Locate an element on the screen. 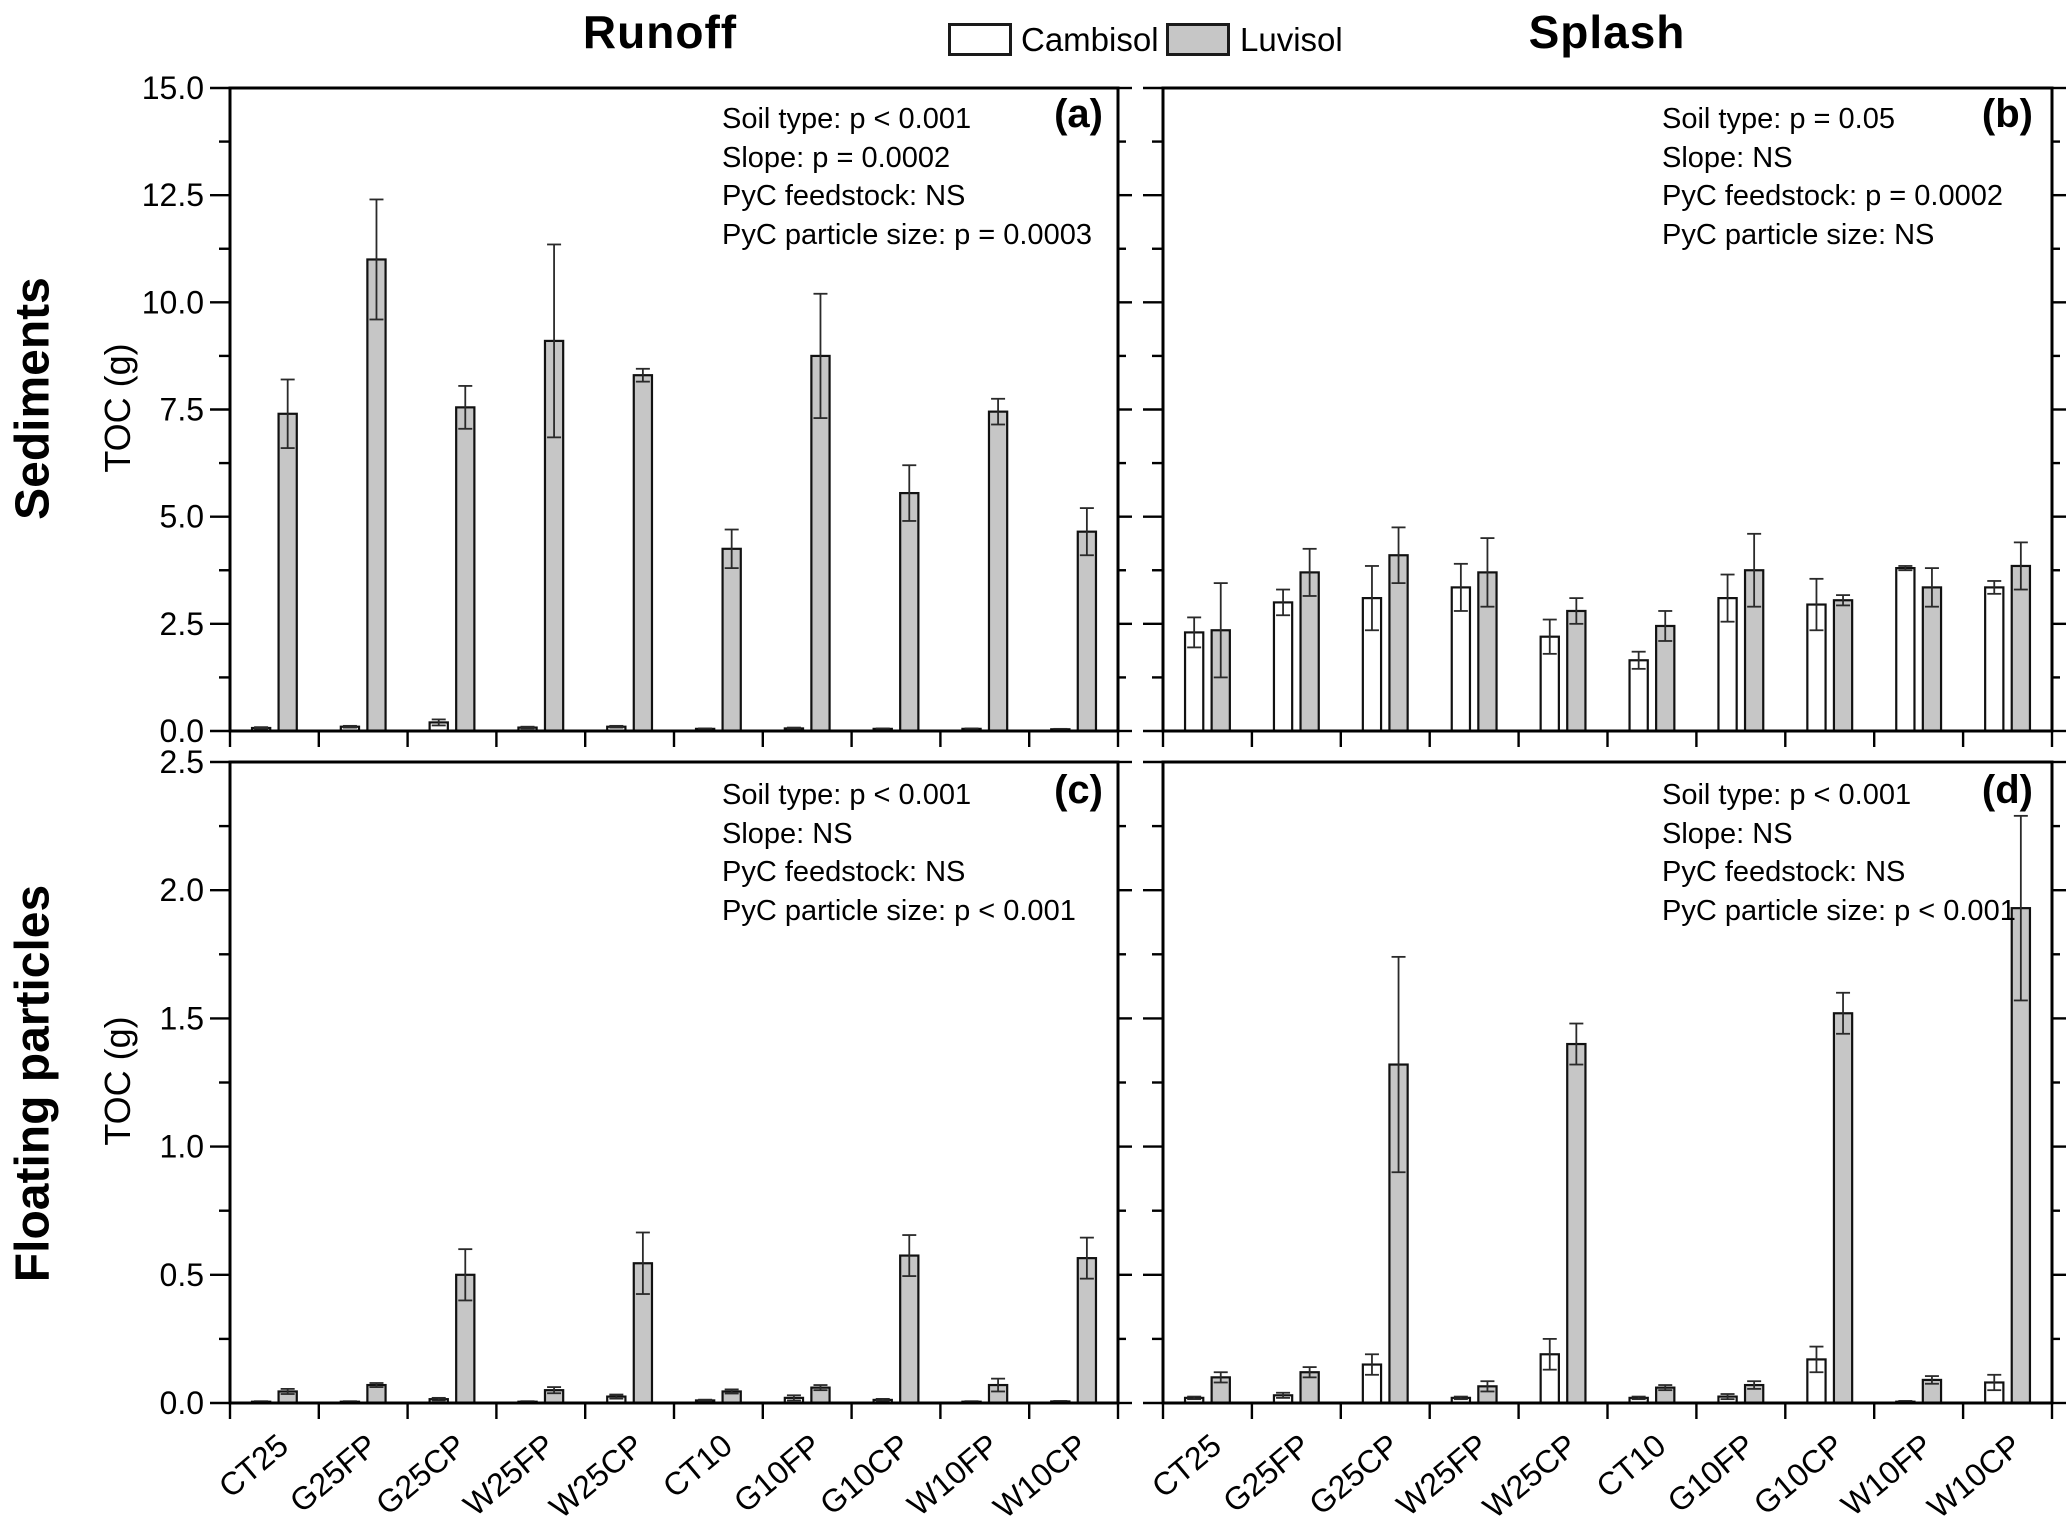 This screenshot has width=2067, height=1533. y-axis-title-bottom: TOC (g) is located at coordinates (117, 1081).